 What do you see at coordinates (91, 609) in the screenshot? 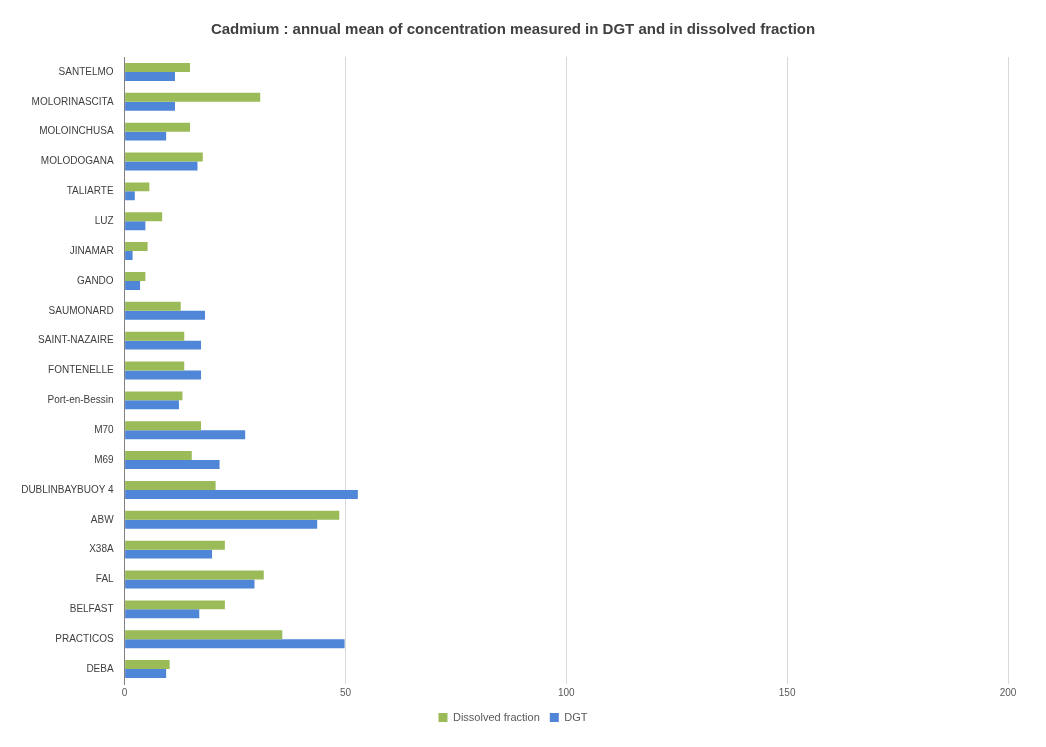
I see `y-tick-label: BELFAST` at bounding box center [91, 609].